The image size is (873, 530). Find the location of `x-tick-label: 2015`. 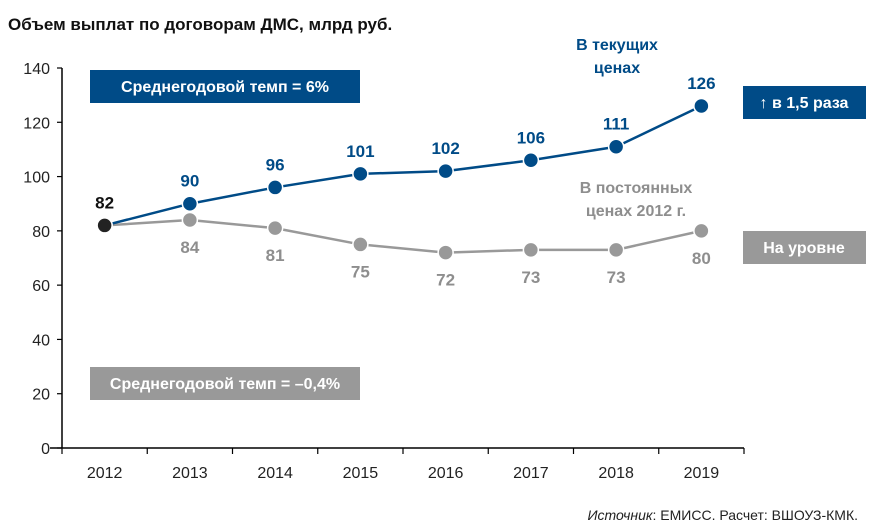

x-tick-label: 2015 is located at coordinates (361, 473).